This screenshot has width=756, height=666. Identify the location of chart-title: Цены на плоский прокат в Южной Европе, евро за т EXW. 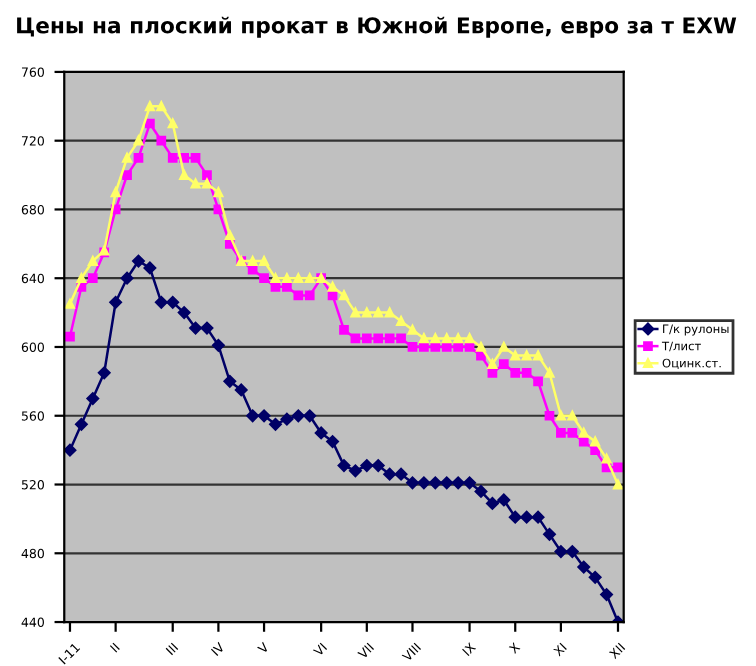
(377, 27).